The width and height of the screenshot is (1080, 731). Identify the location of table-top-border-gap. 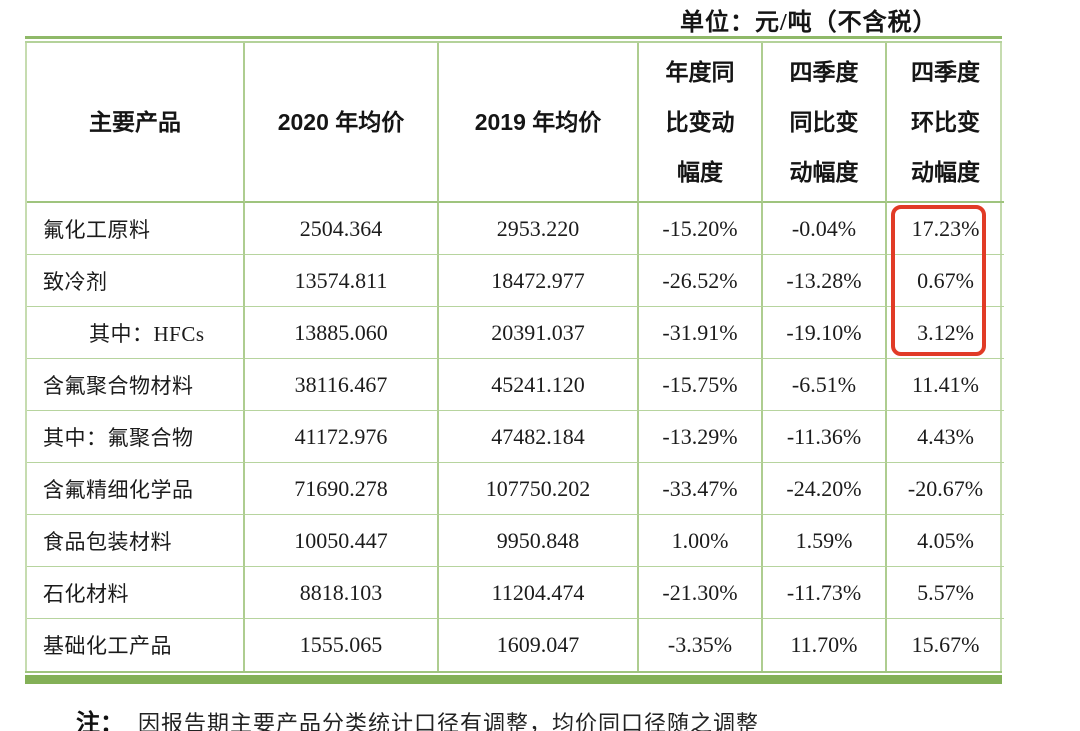
(513, 40).